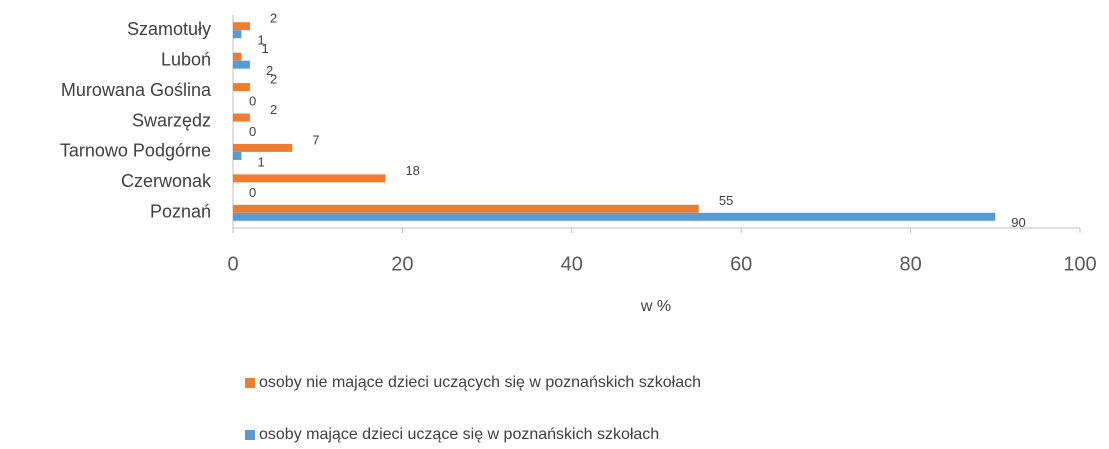 This screenshot has width=1109, height=449. Describe the element at coordinates (186, 59) in the screenshot. I see `y-tick-label: Luboń` at that location.